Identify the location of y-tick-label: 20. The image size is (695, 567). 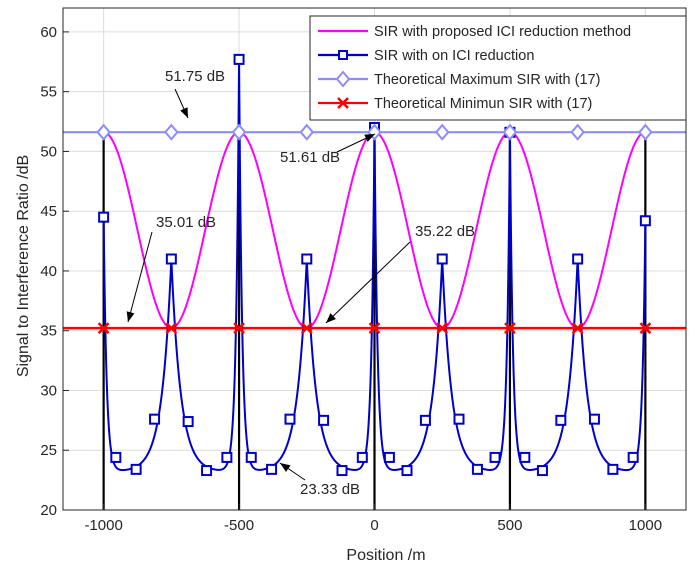
(48, 510).